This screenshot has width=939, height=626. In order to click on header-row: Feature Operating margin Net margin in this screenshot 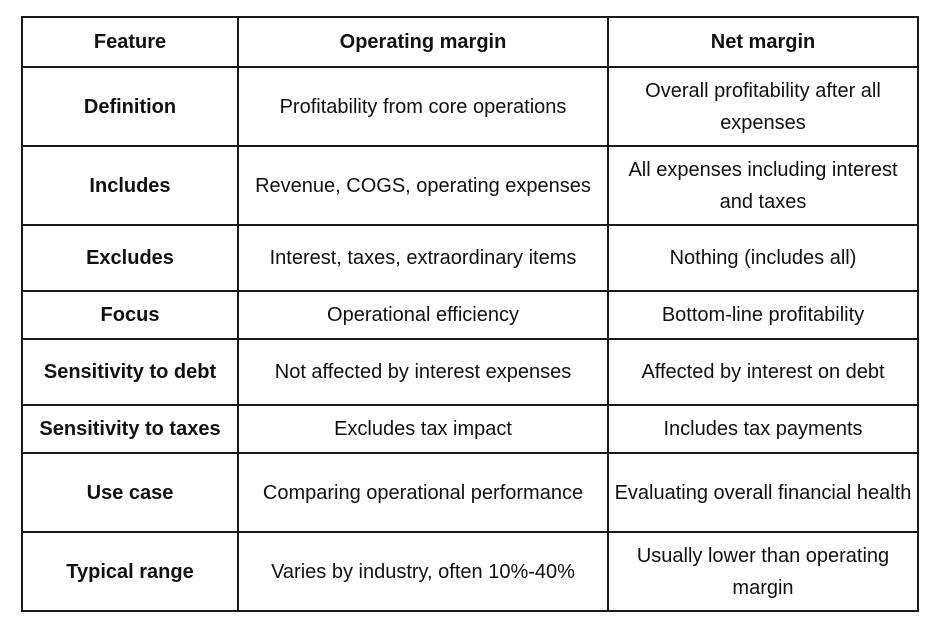, I will do `click(470, 42)`.